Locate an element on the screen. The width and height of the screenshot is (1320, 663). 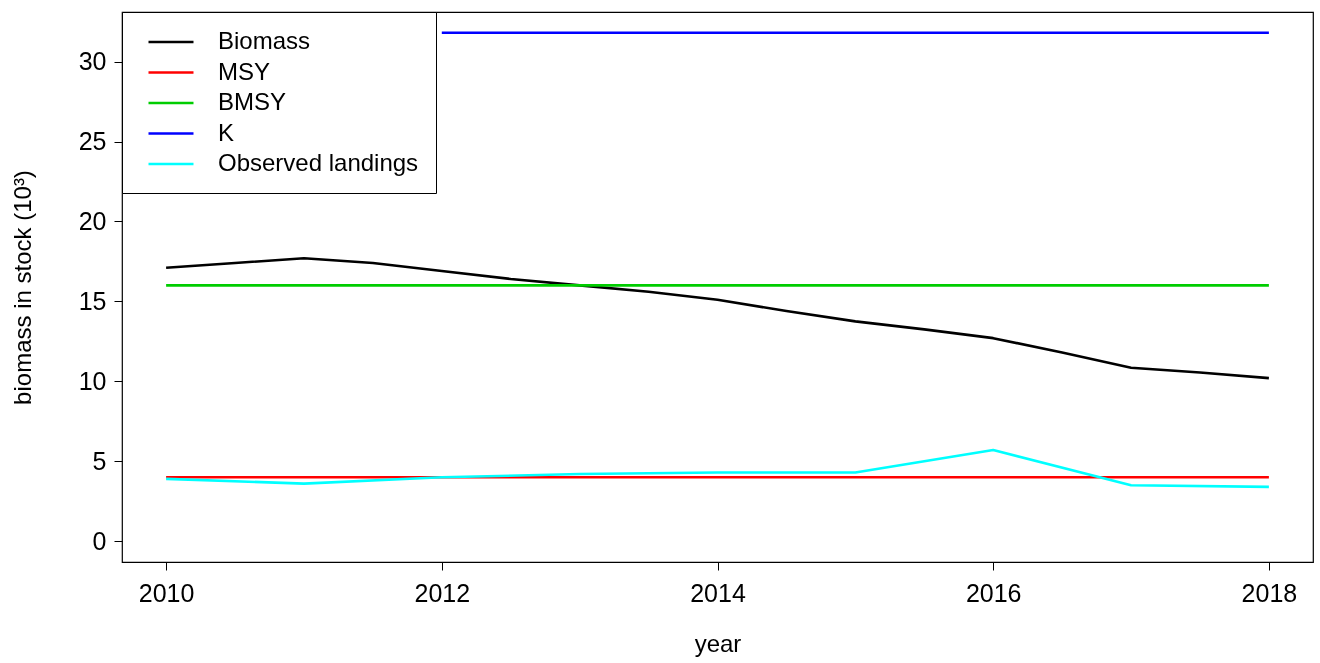
y-tick-label: 10 is located at coordinates (92, 380).